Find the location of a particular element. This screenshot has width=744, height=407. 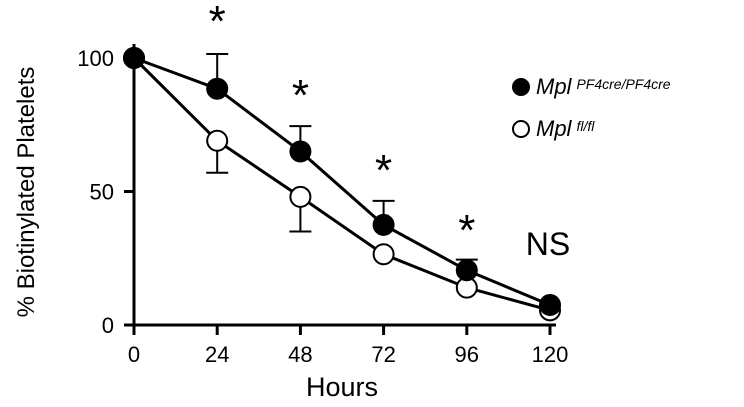

y-tick-label: 0 is located at coordinates (108, 325).